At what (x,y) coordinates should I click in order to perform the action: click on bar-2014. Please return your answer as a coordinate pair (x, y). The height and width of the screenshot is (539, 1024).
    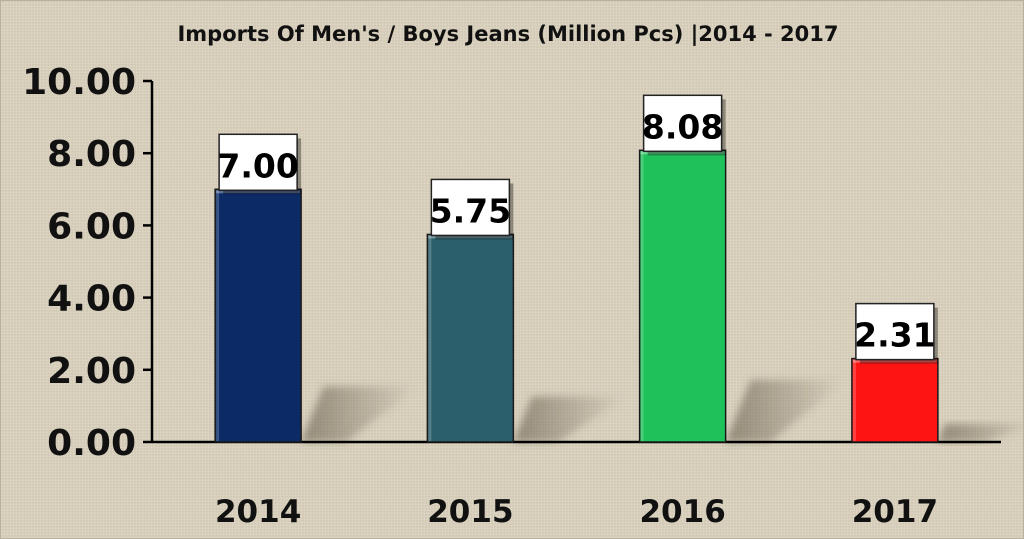
    Looking at the image, I should click on (258, 315).